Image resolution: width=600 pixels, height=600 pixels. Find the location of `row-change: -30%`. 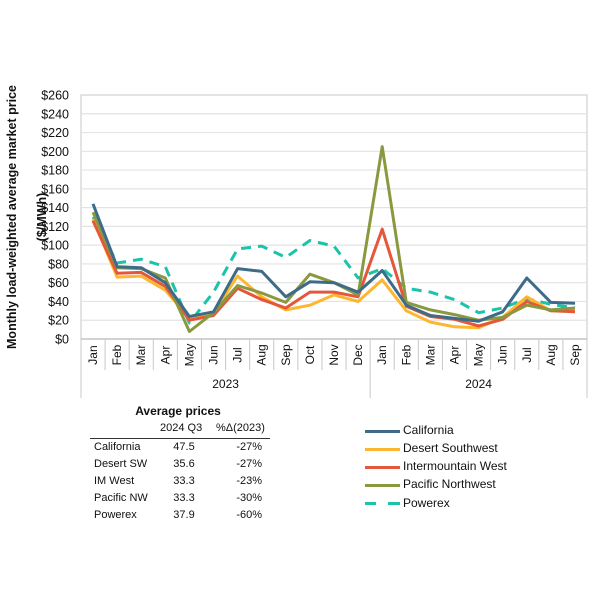

row-change: -30% is located at coordinates (249, 498).